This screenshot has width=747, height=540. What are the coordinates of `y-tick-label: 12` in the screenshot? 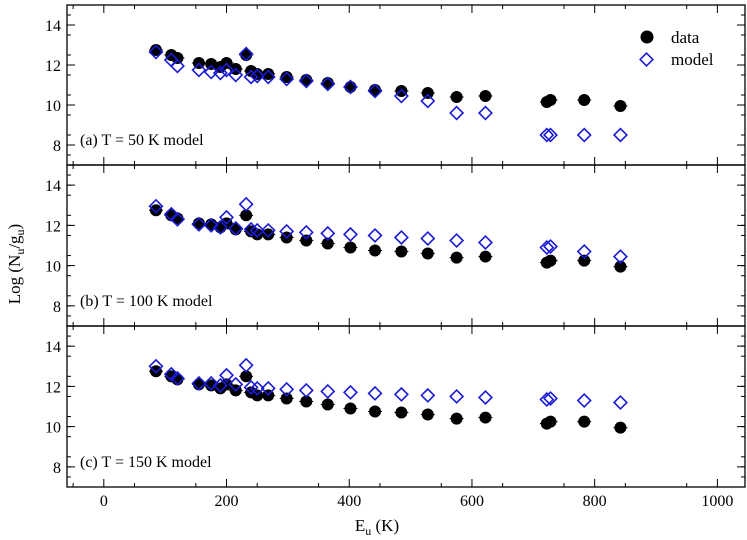 It's located at (53, 226).